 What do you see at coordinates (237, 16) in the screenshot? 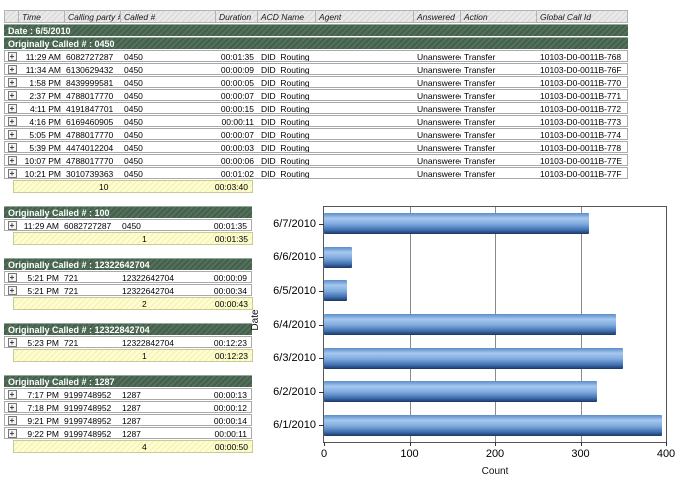
I see `column-header-duration: Duration` at bounding box center [237, 16].